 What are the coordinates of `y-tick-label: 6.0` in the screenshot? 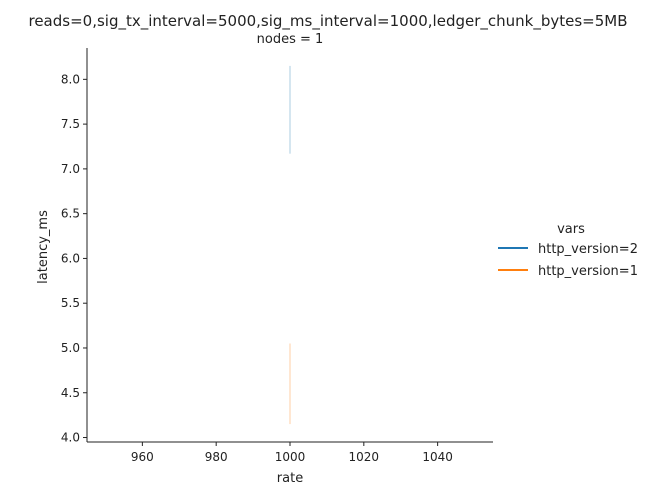 It's located at (70, 258).